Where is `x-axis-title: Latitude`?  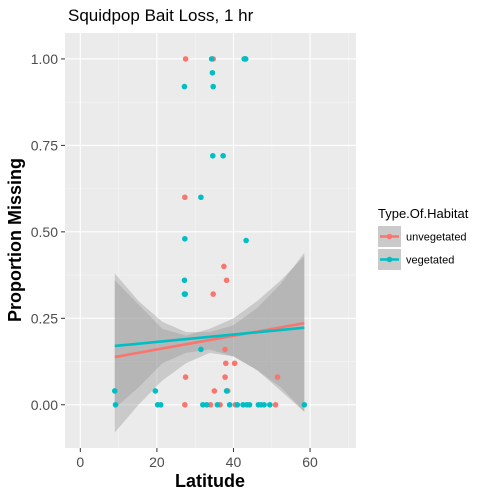 x-axis-title: Latitude is located at coordinates (210, 481).